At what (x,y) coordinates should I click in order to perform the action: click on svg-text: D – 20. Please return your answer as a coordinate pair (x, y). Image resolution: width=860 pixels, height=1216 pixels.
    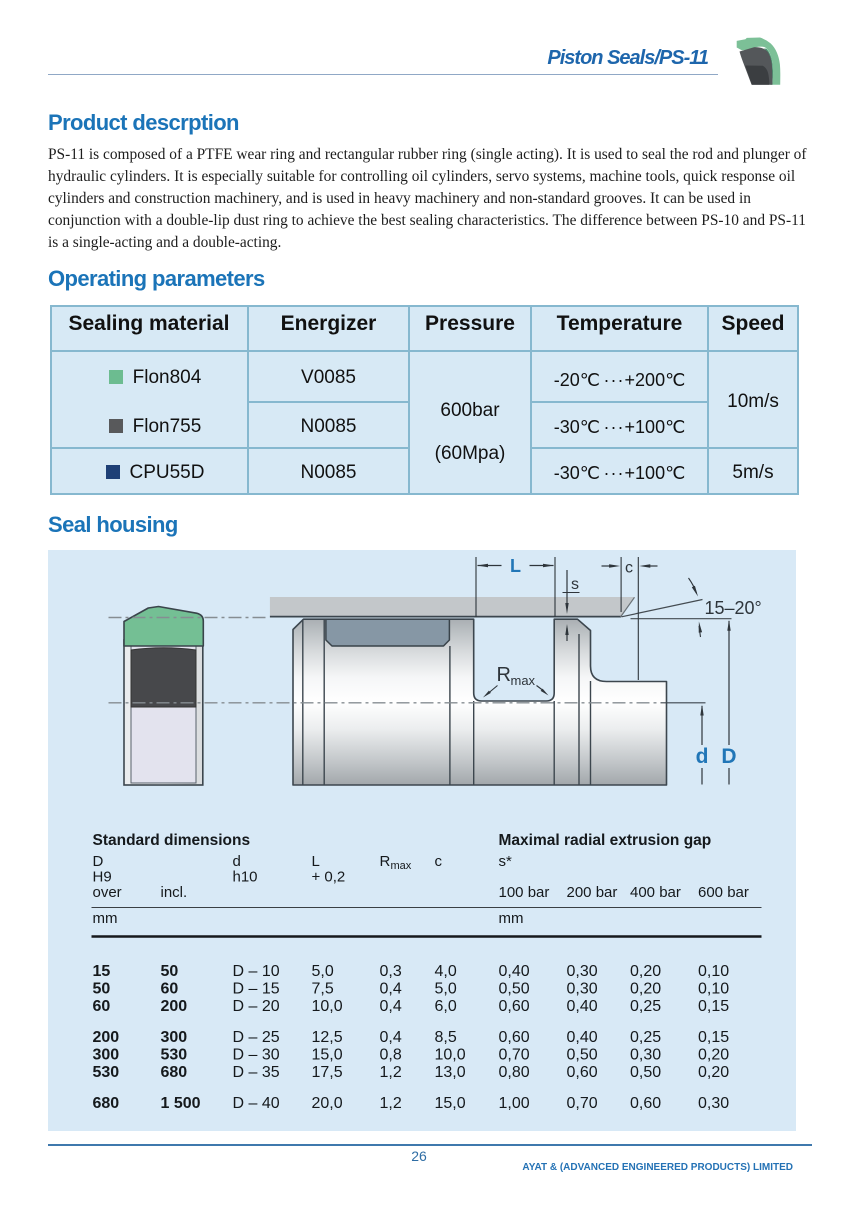
    Looking at the image, I should click on (255, 1006).